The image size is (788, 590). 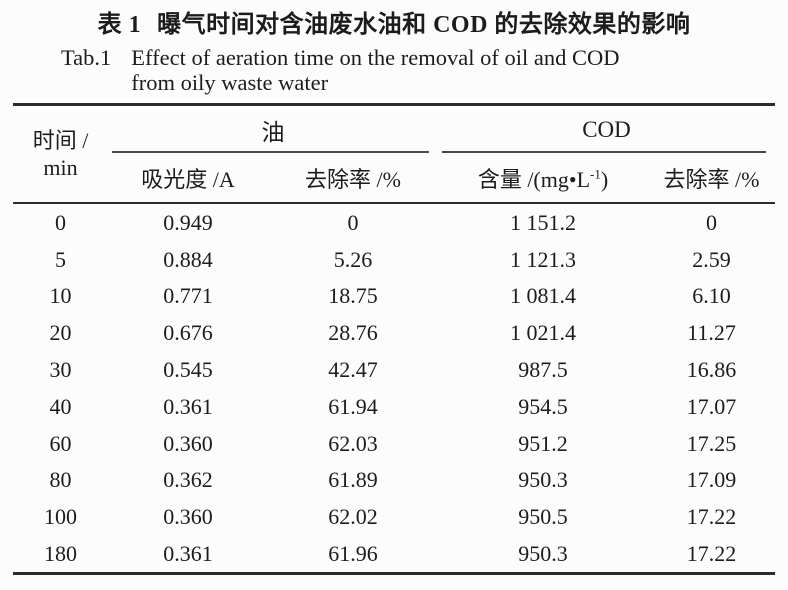 What do you see at coordinates (230, 83) in the screenshot?
I see `table-title-en-line2: from oily waste water` at bounding box center [230, 83].